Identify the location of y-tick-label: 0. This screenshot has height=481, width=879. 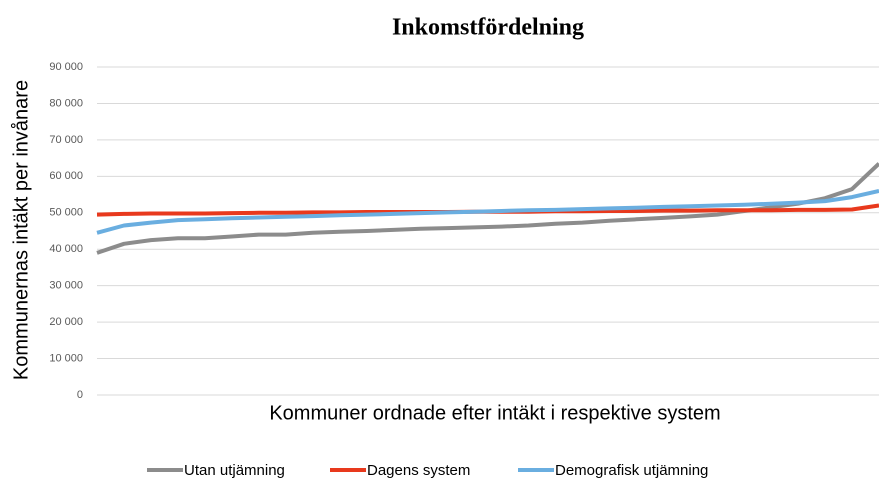
(80, 395).